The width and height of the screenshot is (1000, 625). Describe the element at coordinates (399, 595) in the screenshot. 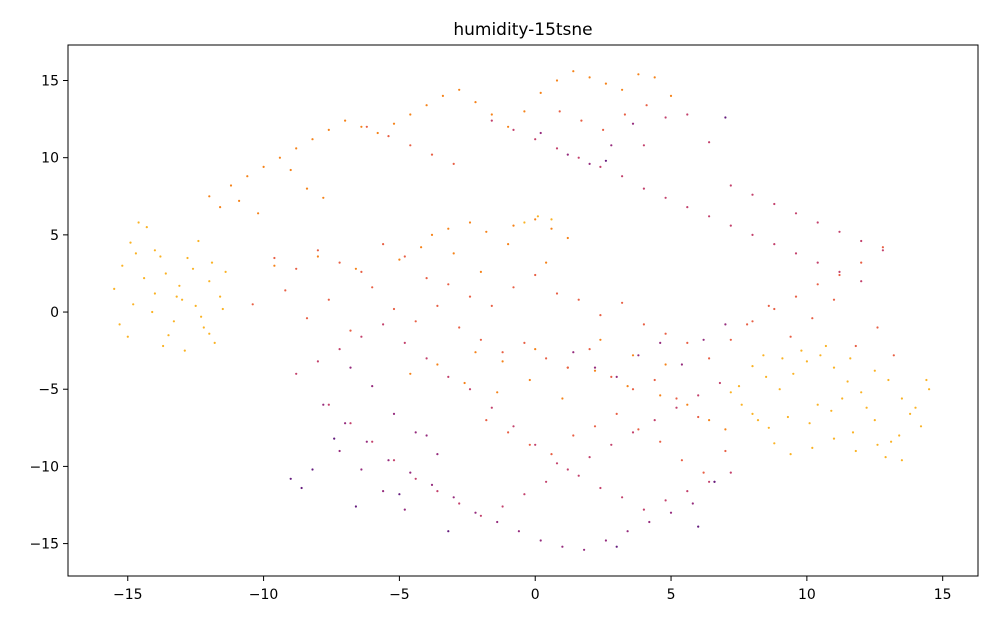

I see `x-tick-label: −5` at that location.